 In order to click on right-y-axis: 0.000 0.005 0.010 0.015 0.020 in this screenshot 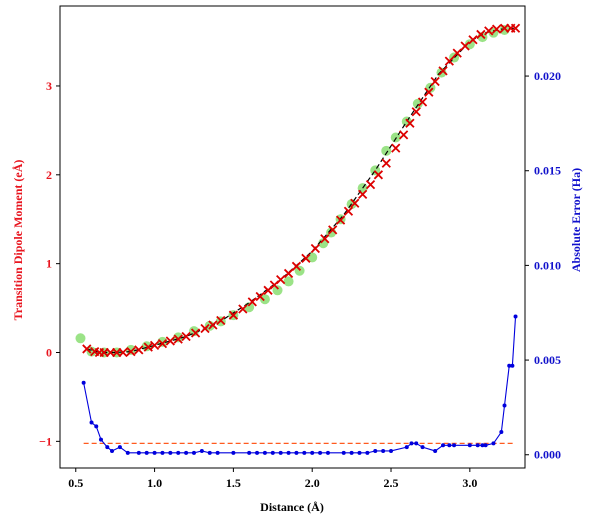, I will do `click(543, 265)`.